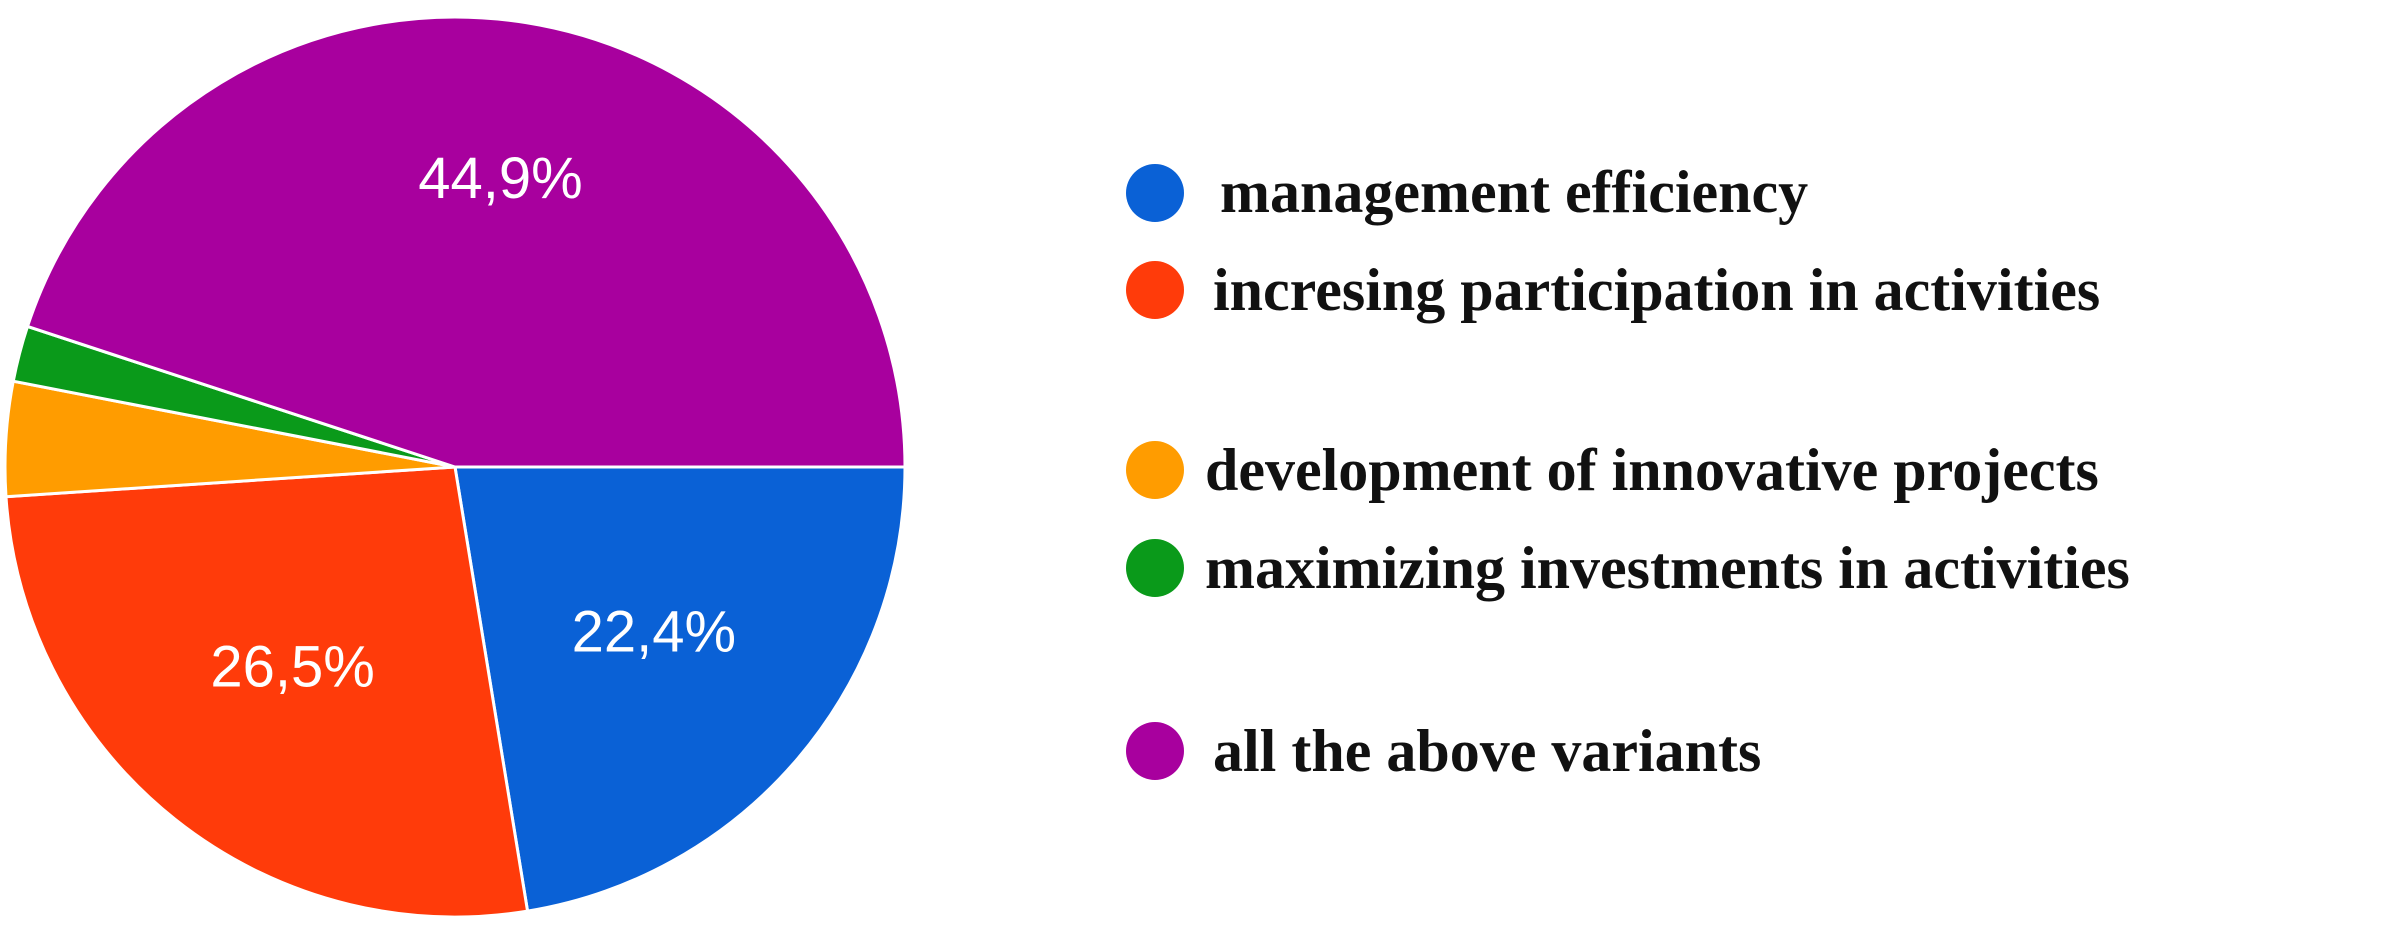 This screenshot has width=2405, height=938. What do you see at coordinates (1487, 751) in the screenshot?
I see `legend-label: all the above variants` at bounding box center [1487, 751].